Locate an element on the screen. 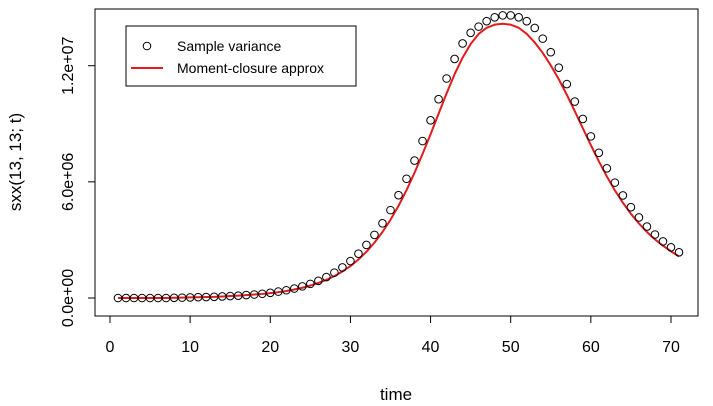 The image size is (713, 406). x-axis: 0 10 20 30 40 50 60 70 is located at coordinates (393, 335).